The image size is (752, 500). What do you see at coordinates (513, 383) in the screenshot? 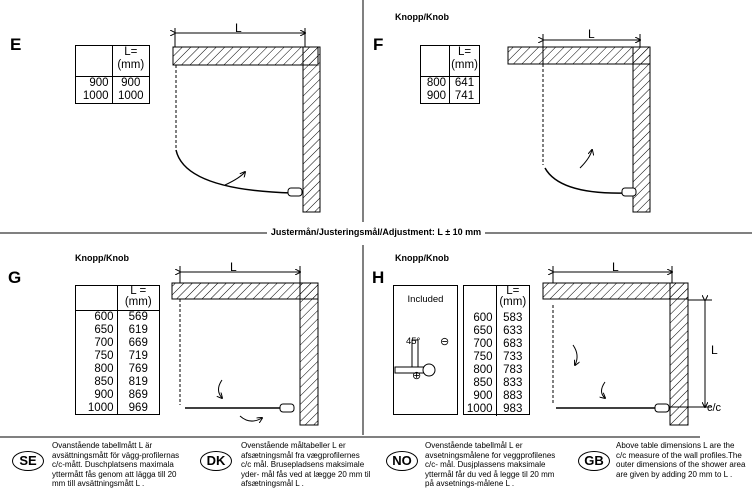
I see `table-cell: 833` at bounding box center [513, 383].